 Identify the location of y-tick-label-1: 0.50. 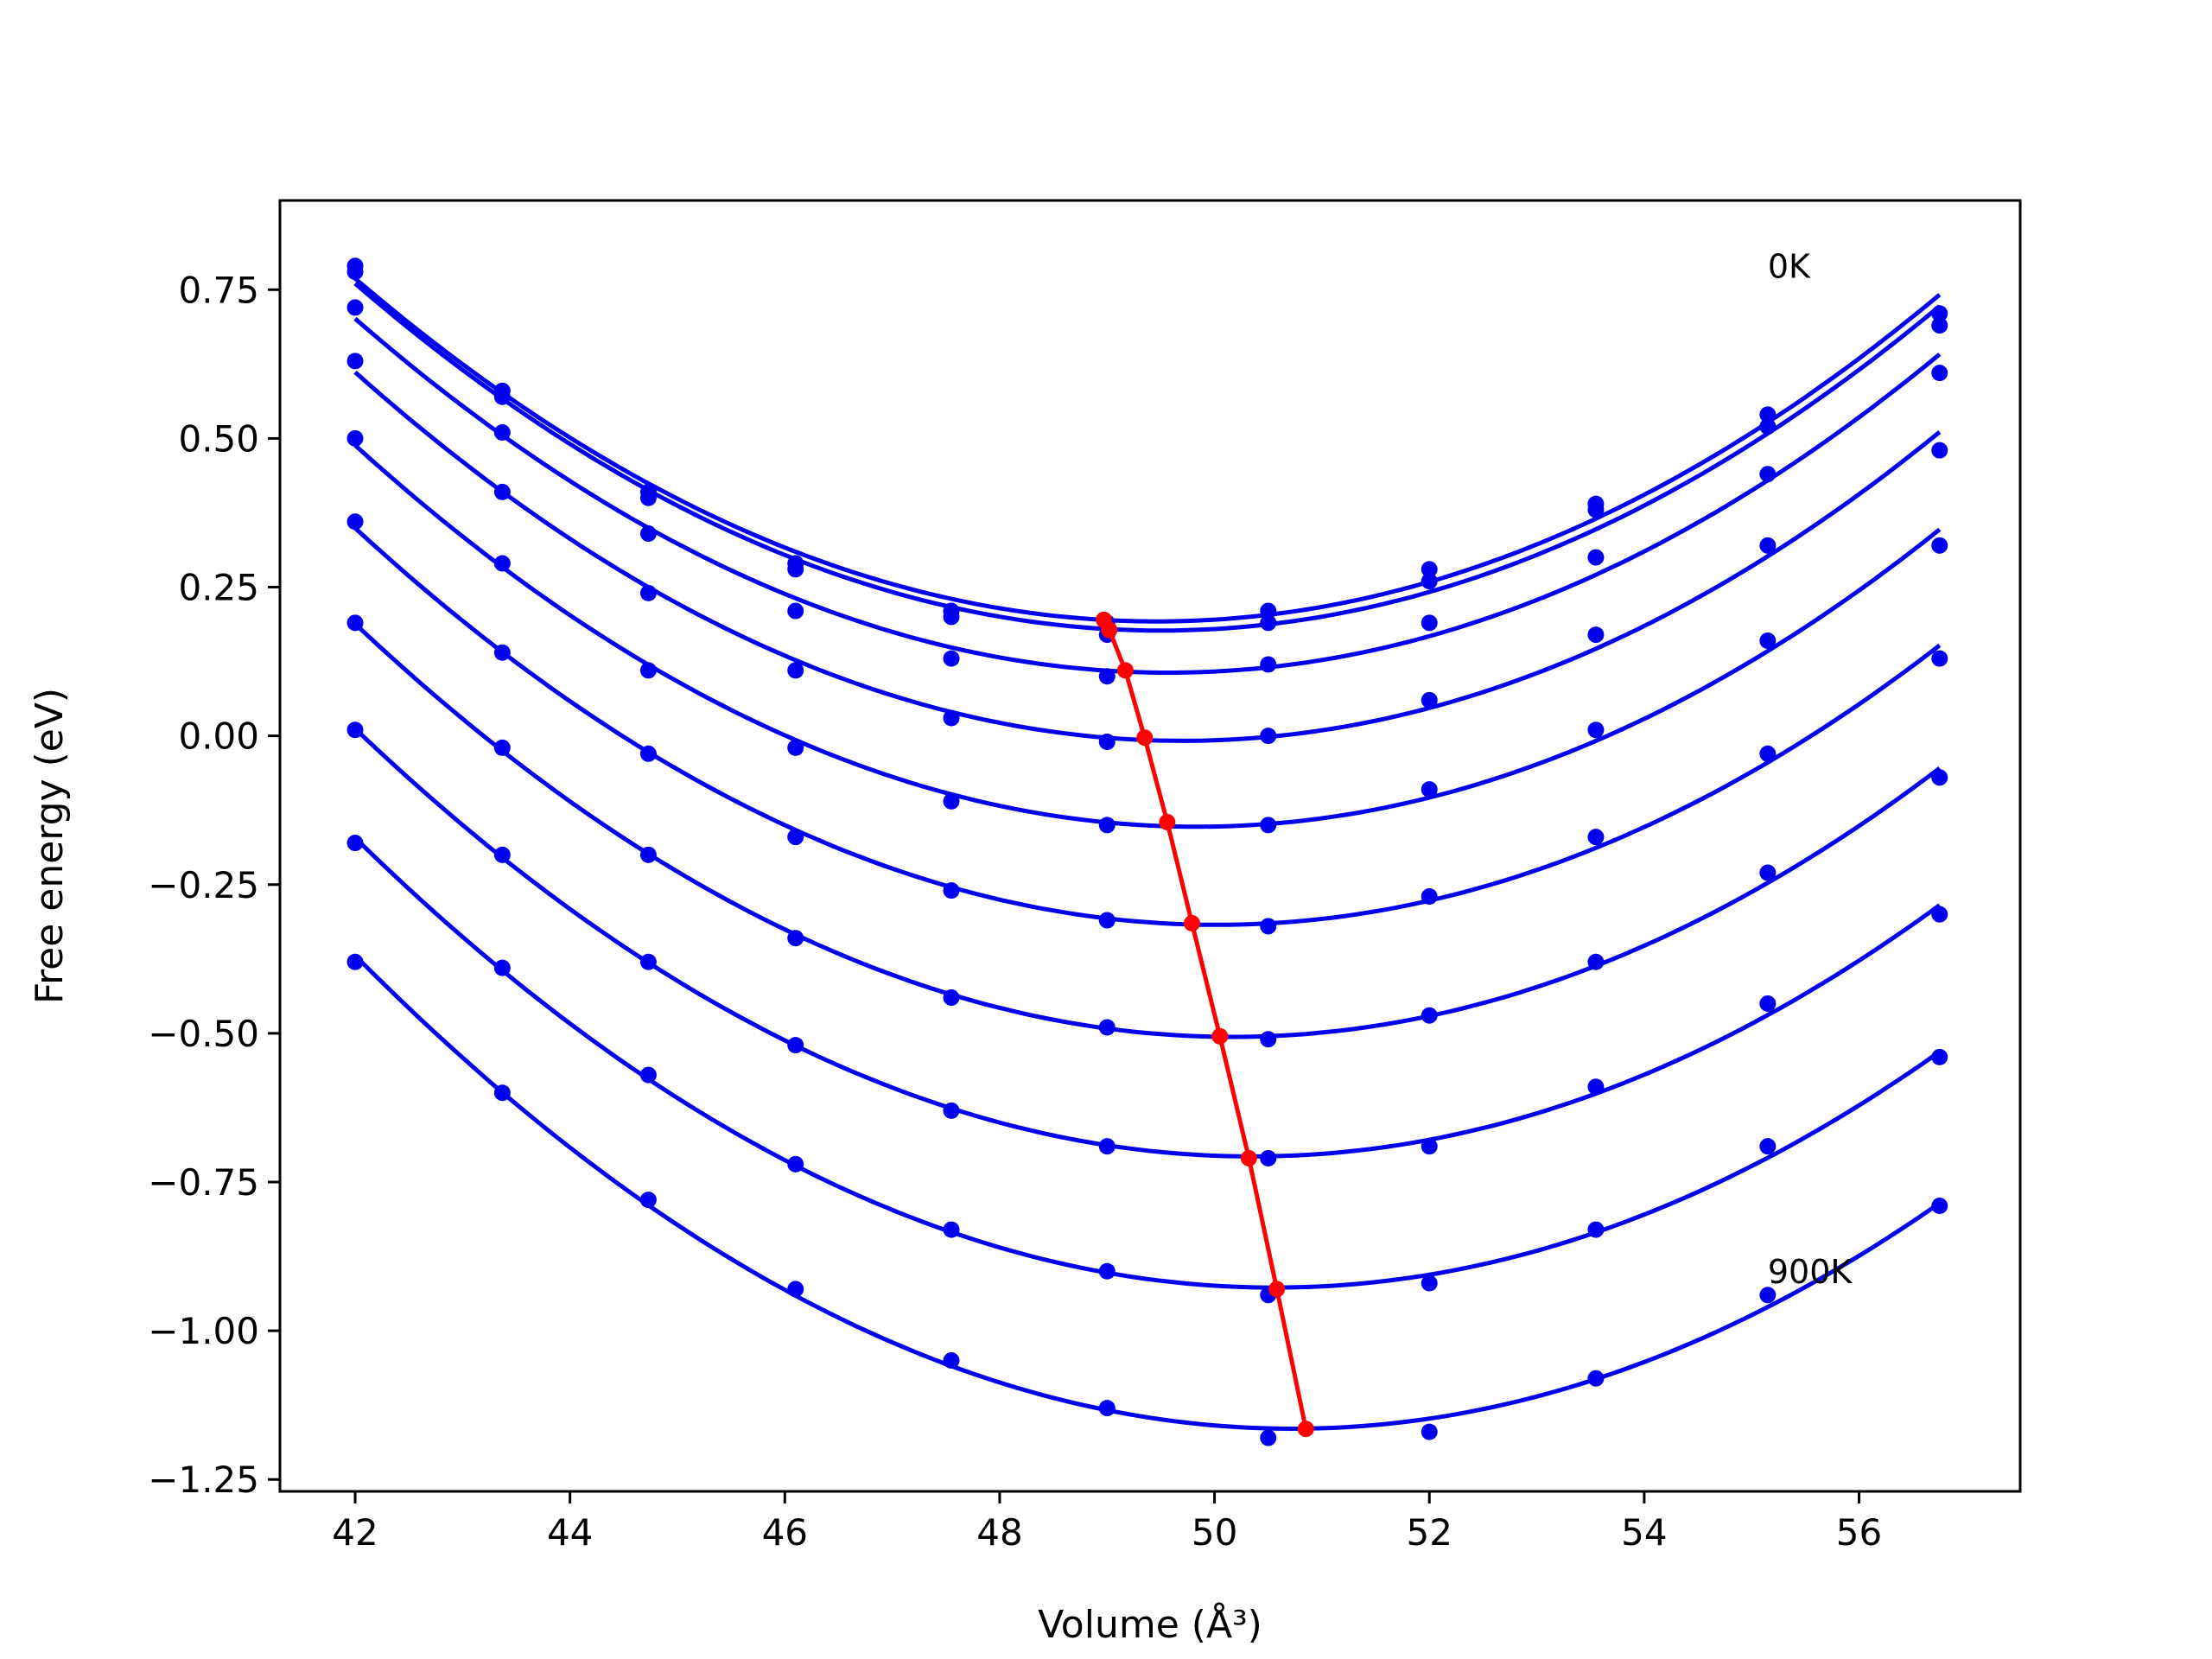
(218, 438).